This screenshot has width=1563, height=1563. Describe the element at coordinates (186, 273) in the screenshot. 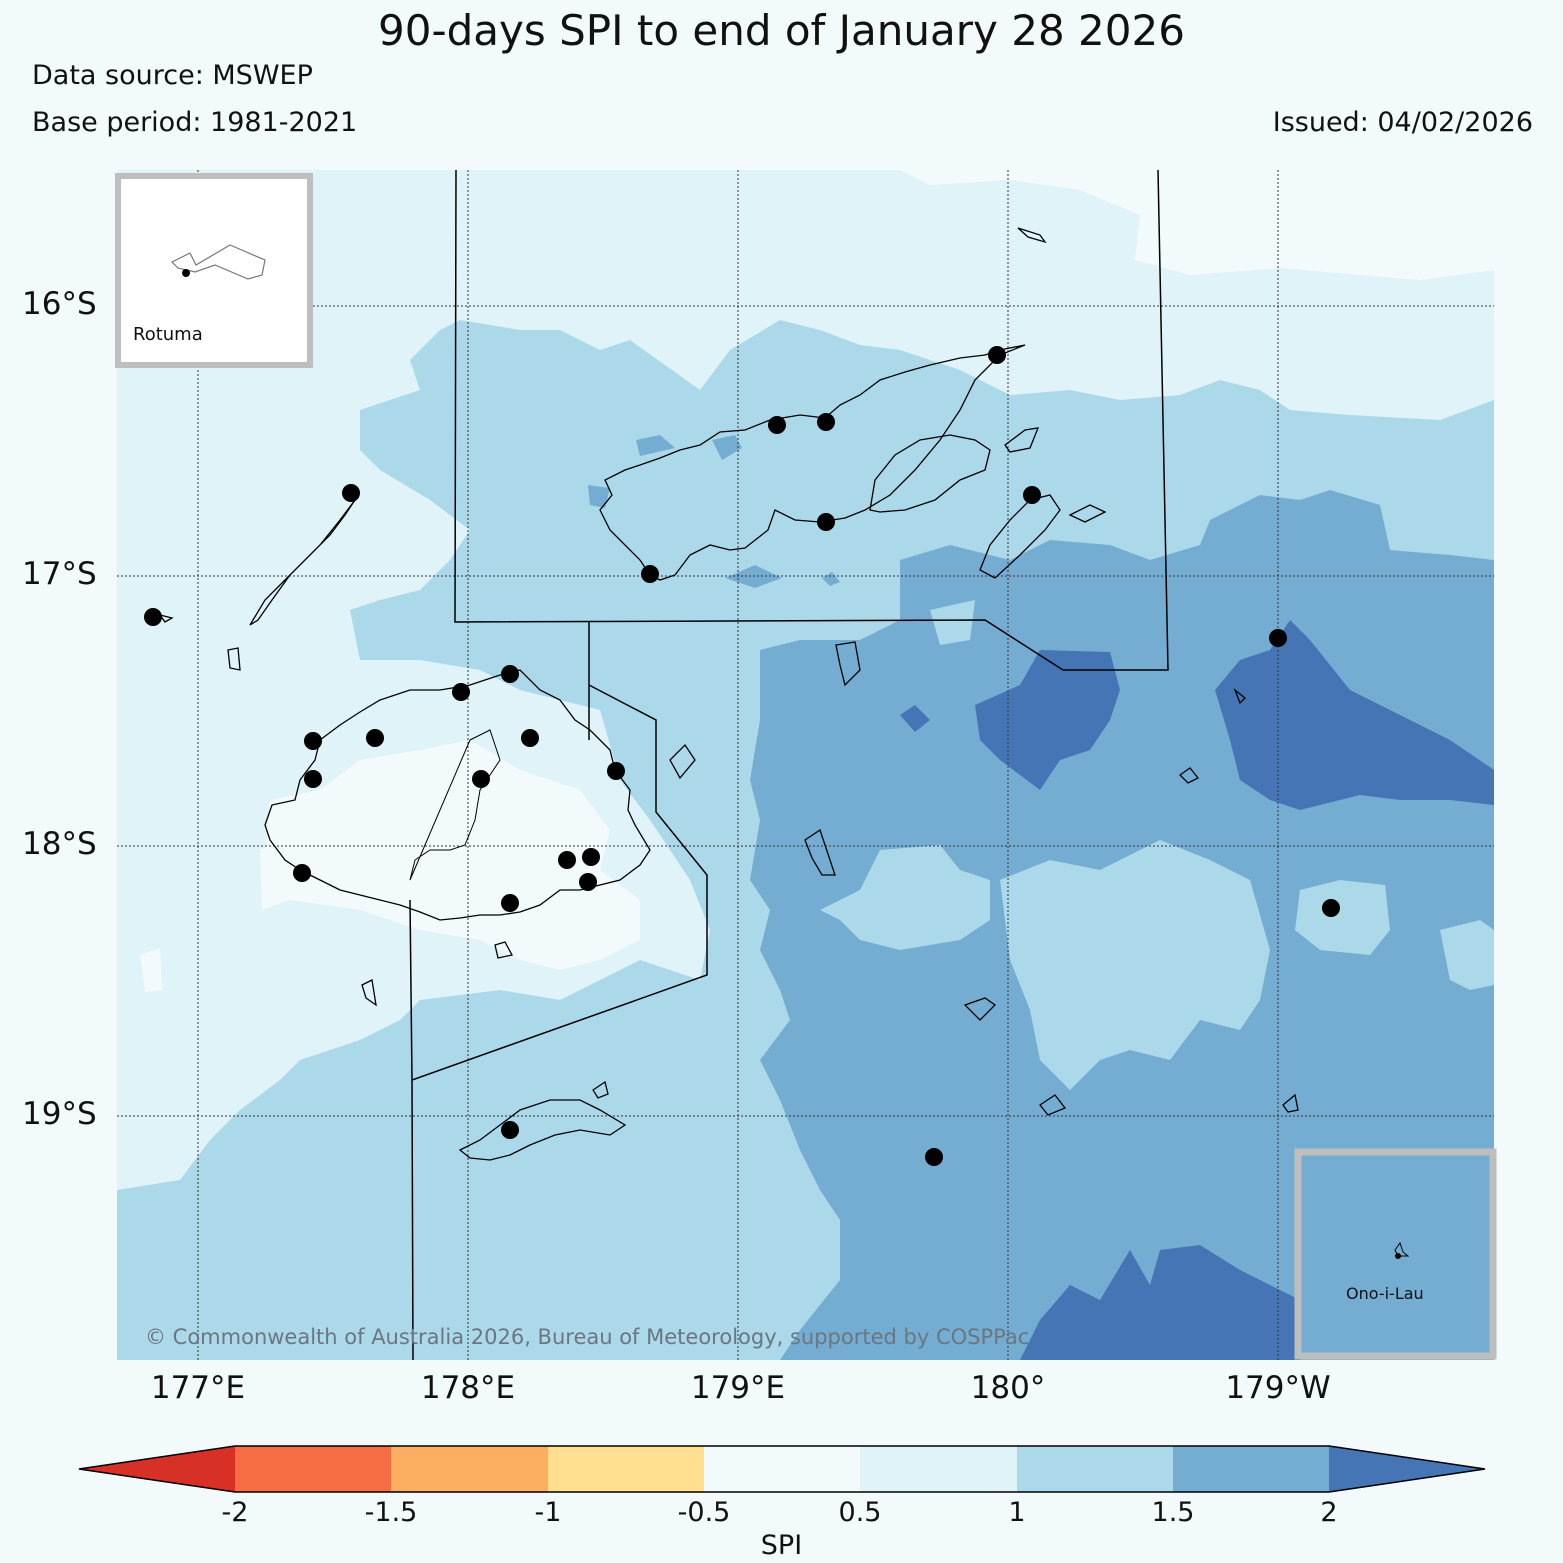

I see `rotuma-station-dot` at that location.